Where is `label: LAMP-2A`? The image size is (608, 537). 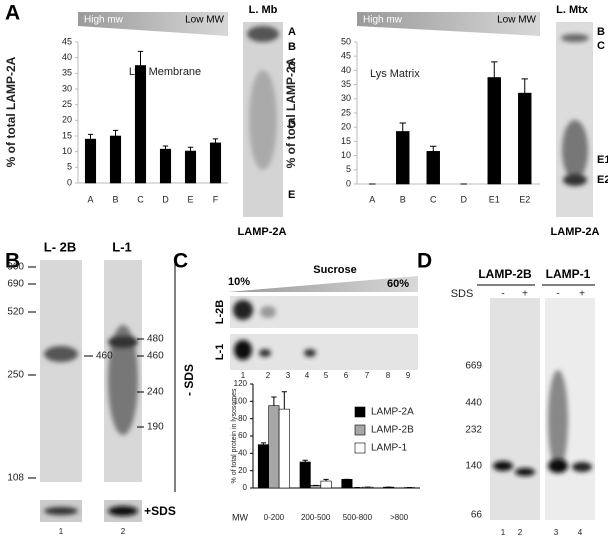
label: LAMP-2A is located at coordinates (262, 232).